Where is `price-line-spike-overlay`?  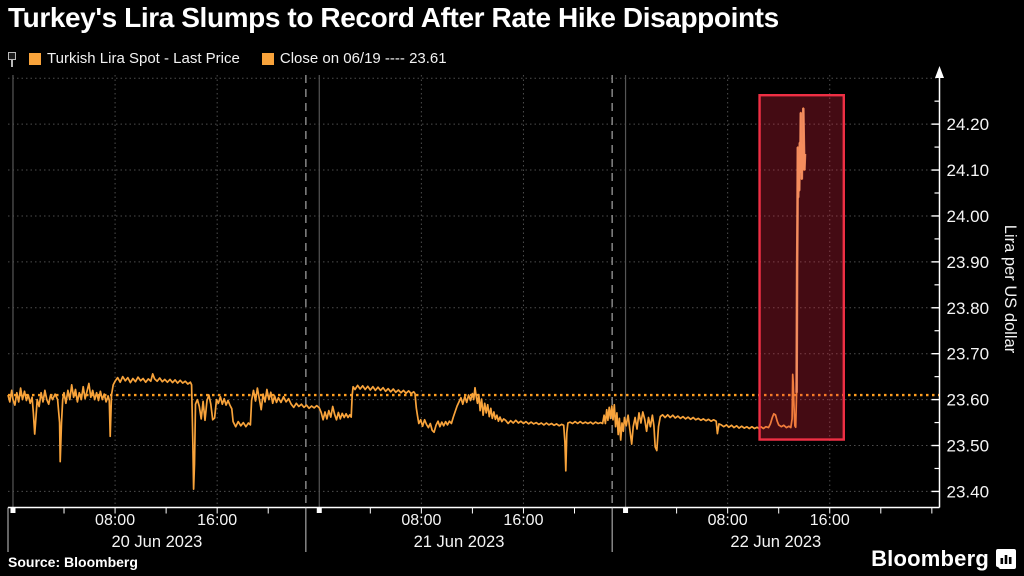 price-line-spike-overlay is located at coordinates (801, 250).